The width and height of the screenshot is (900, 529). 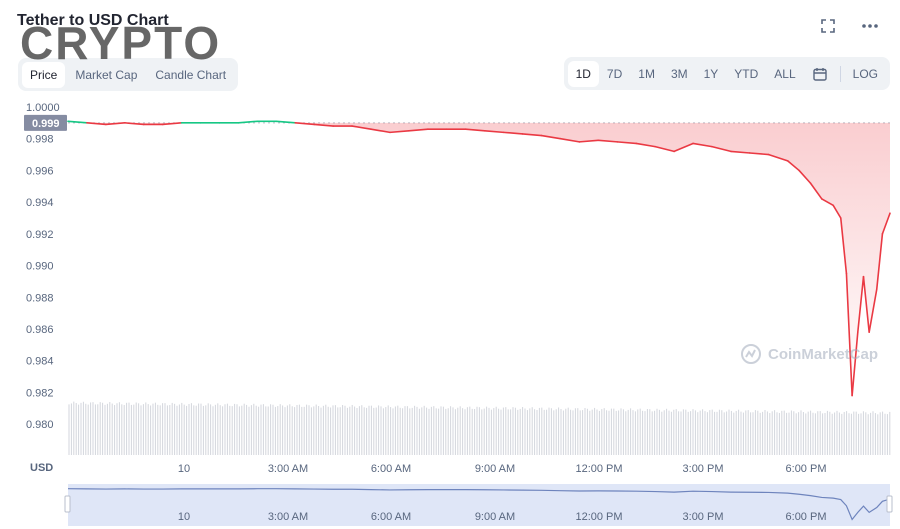 I want to click on coinmarketcap-watermark: CoinMarketCap, so click(x=809, y=354).